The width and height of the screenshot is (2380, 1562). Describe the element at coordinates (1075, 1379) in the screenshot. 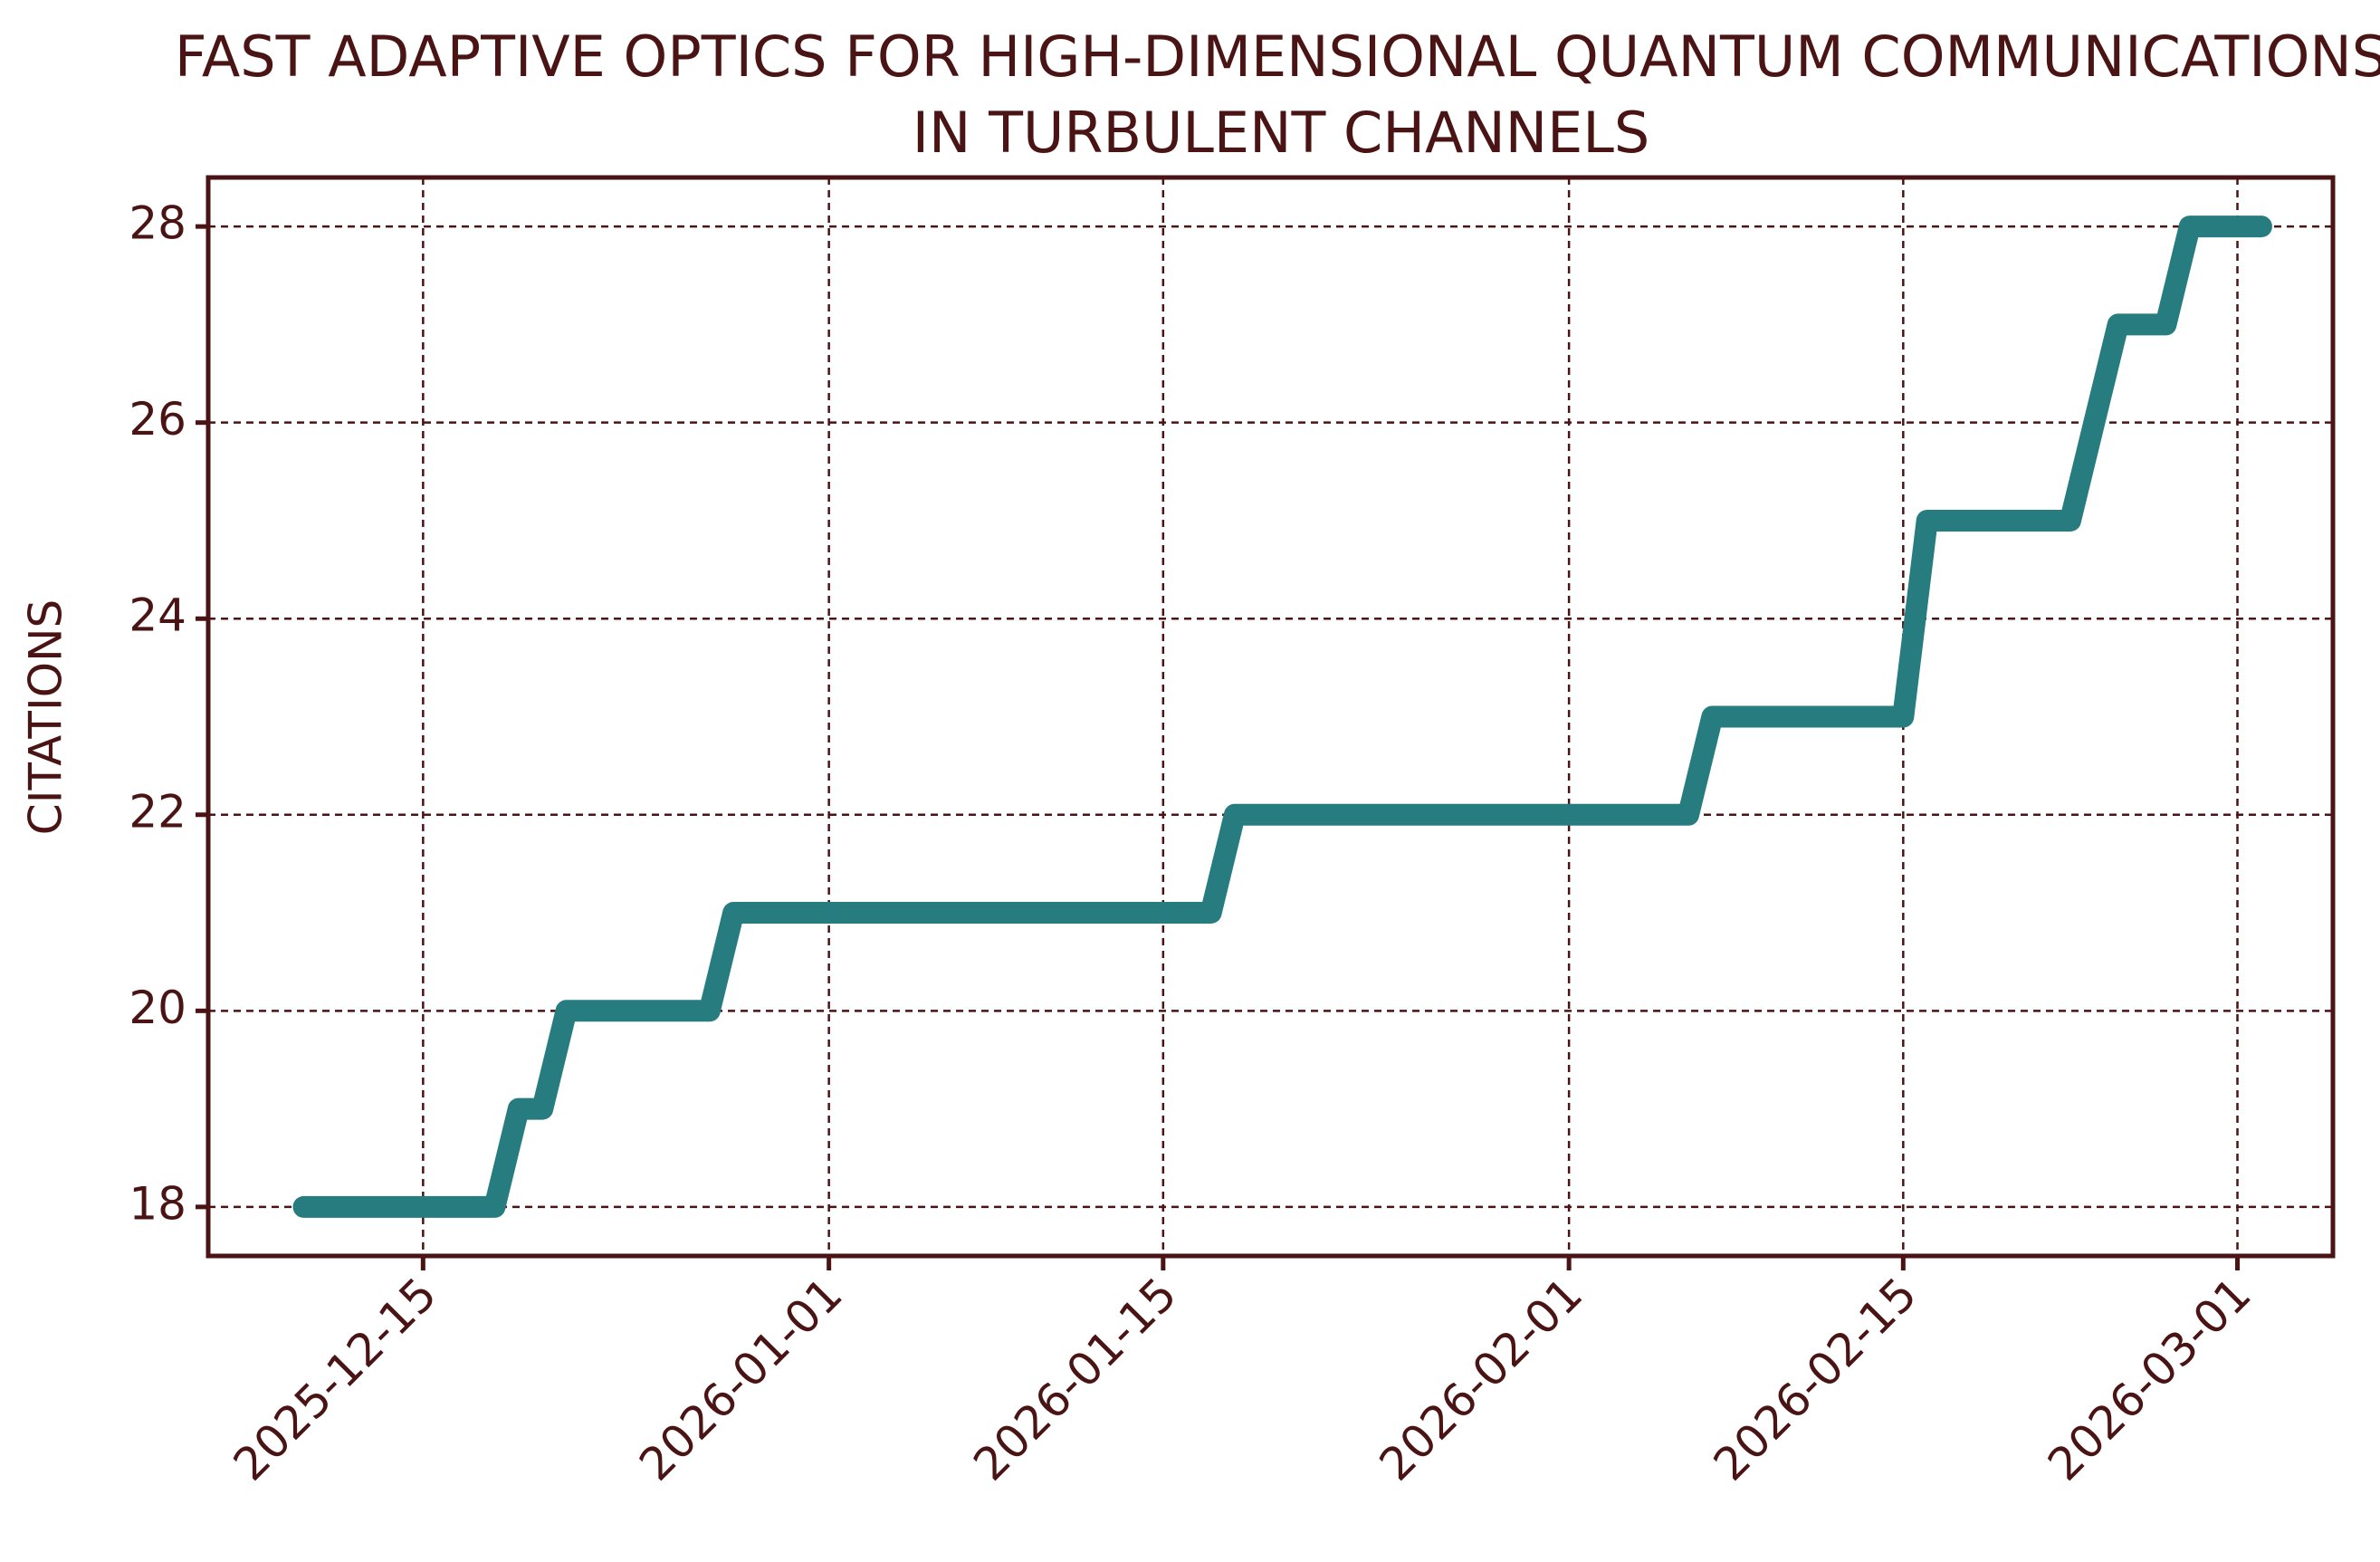

I see `x-tick-label: 2026-01-15` at that location.